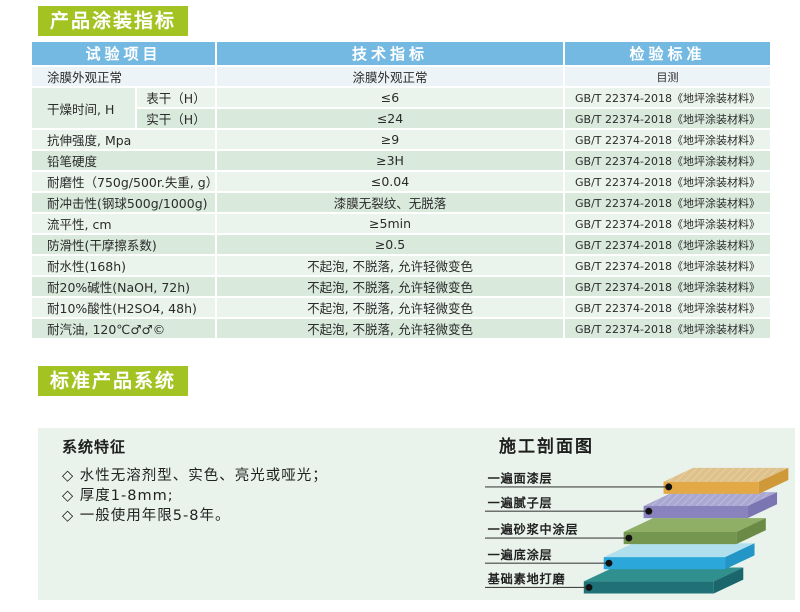 The width and height of the screenshot is (800, 612). I want to click on leader-lines, so click(577, 537).